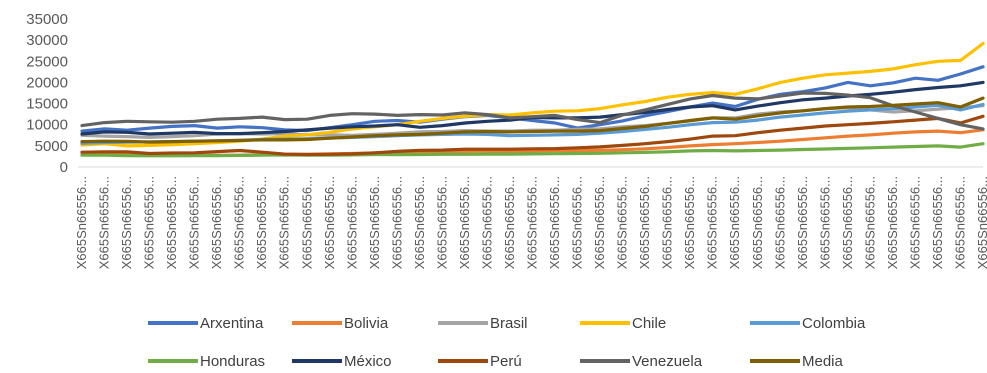 This screenshot has width=987, height=373. I want to click on legend-item-honduras: Honduras, so click(206, 361).